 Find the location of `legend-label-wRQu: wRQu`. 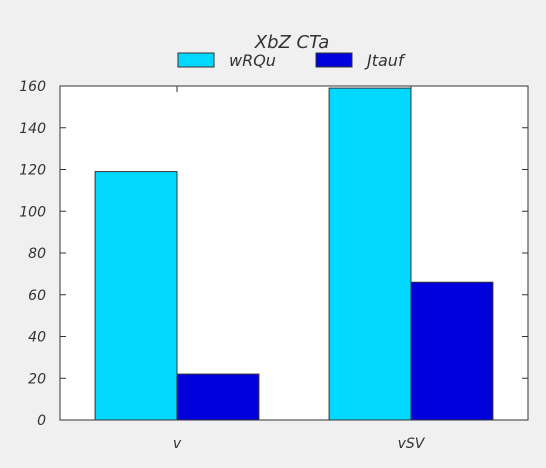

legend-label-wRQu: wRQu is located at coordinates (252, 60).